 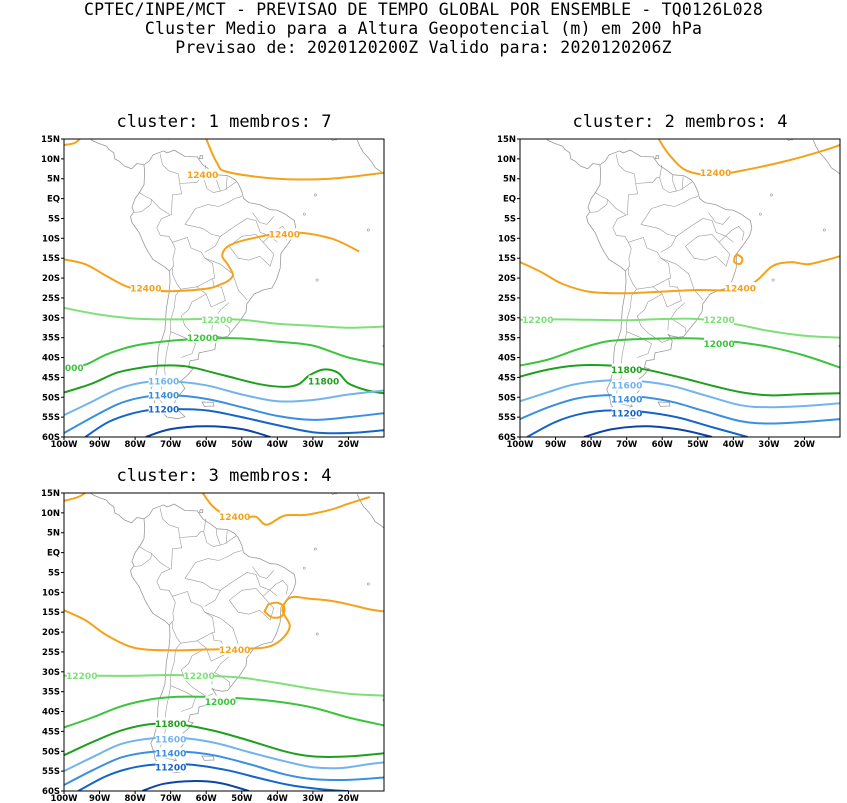 What do you see at coordinates (51, 732) in the screenshot?
I see `lat-tick-label: 45S` at bounding box center [51, 732].